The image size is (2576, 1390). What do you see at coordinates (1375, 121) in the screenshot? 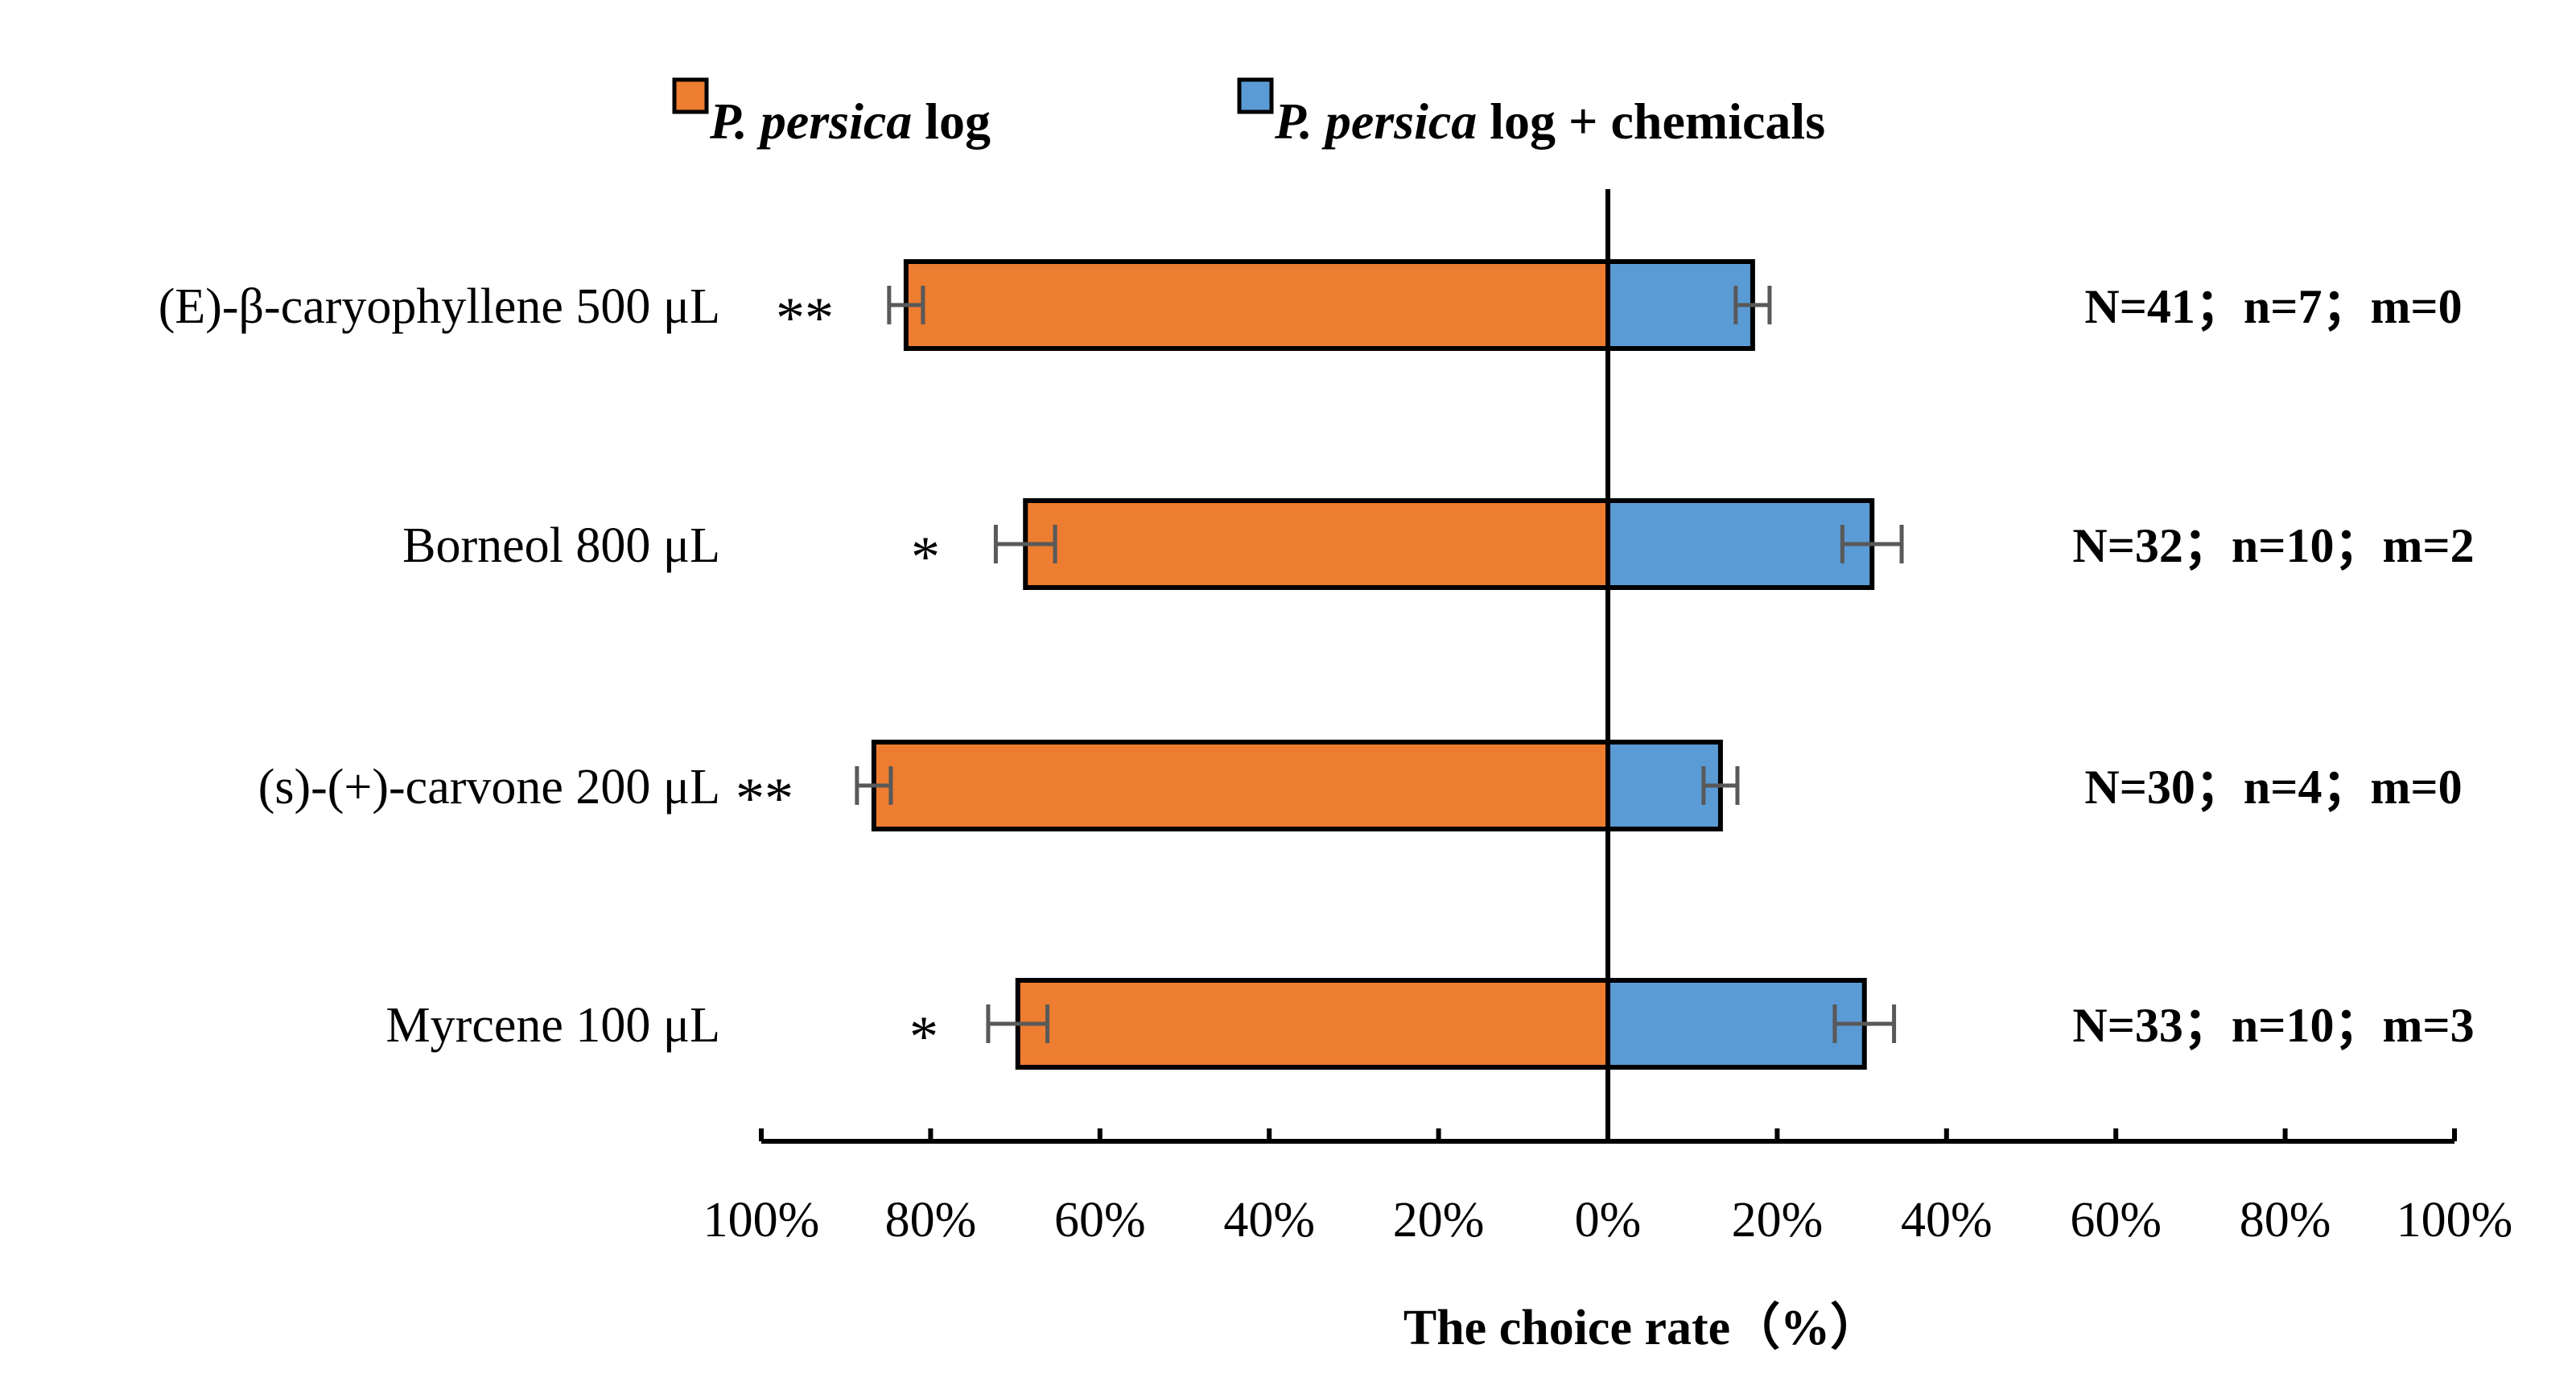
I see `legend-label-italic-1: P. persica` at bounding box center [1375, 121].